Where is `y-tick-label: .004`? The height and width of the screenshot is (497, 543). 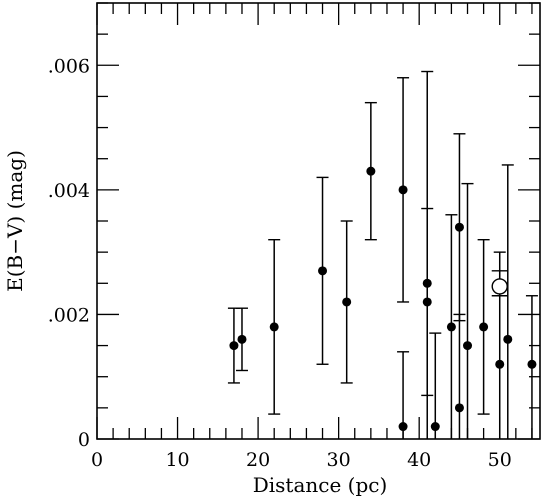
y-tick-label: .004 is located at coordinates (69, 191).